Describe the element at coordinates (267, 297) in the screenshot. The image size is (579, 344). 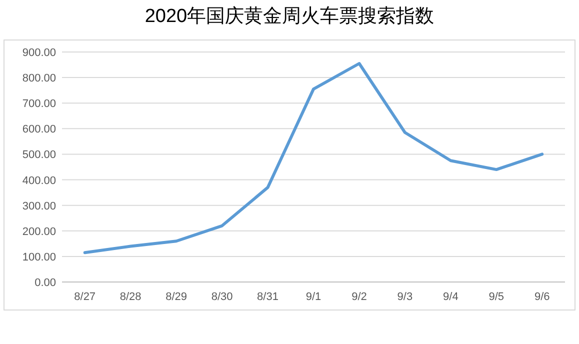
I see `x-tick-label: 8/31` at that location.